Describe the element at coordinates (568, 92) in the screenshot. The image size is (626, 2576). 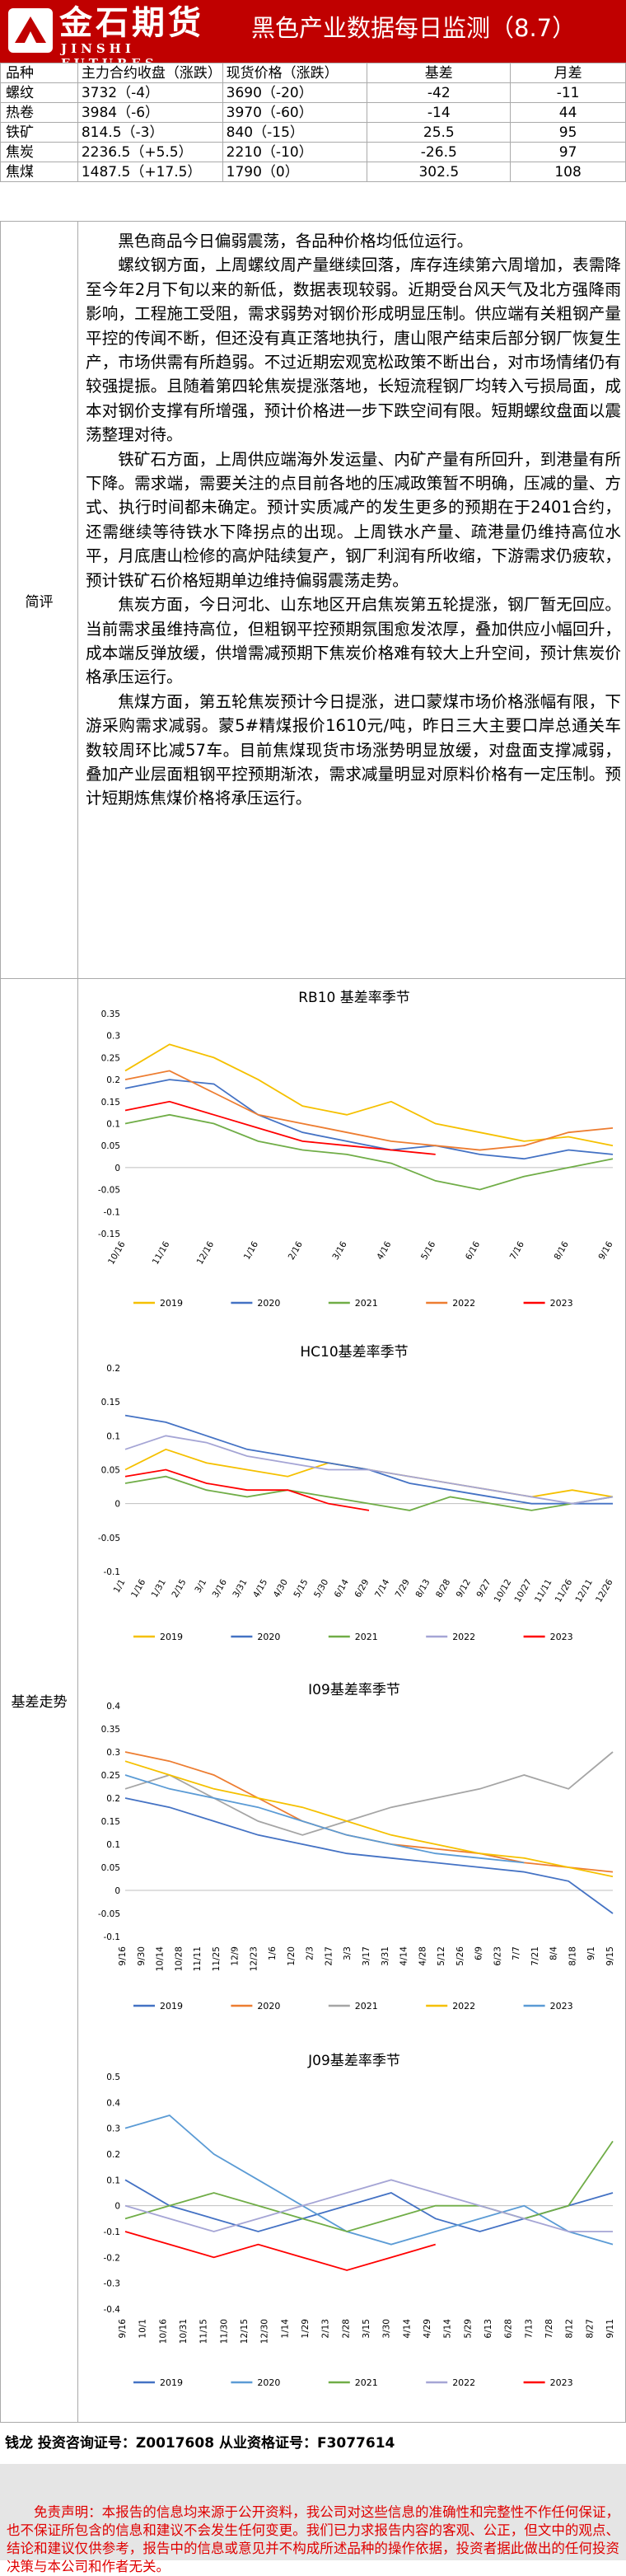
I see `row-spread: -11` at that location.